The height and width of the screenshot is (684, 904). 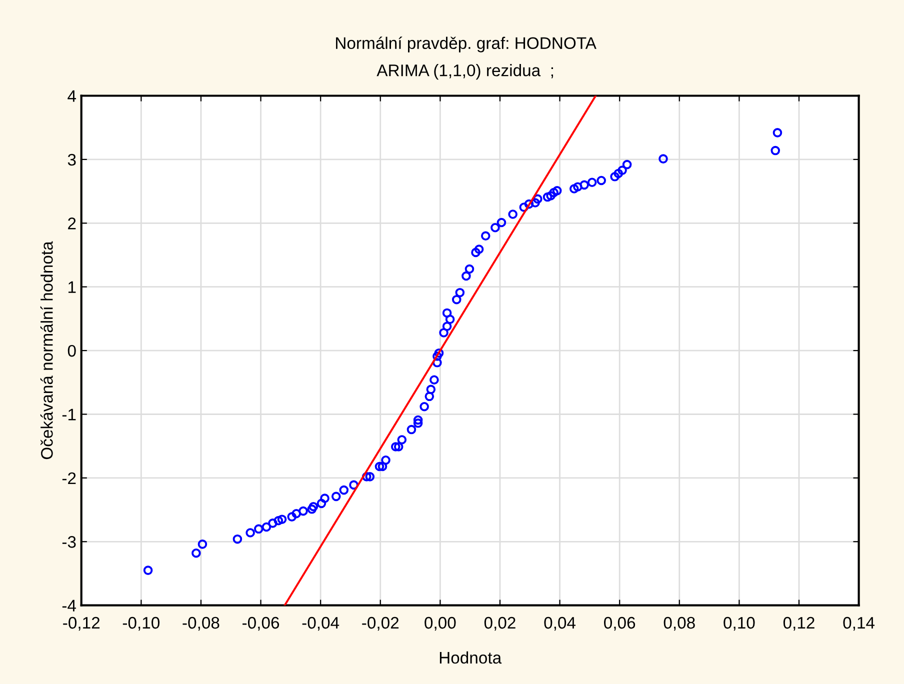 What do you see at coordinates (69, 478) in the screenshot?
I see `y-tick-label: -2` at bounding box center [69, 478].